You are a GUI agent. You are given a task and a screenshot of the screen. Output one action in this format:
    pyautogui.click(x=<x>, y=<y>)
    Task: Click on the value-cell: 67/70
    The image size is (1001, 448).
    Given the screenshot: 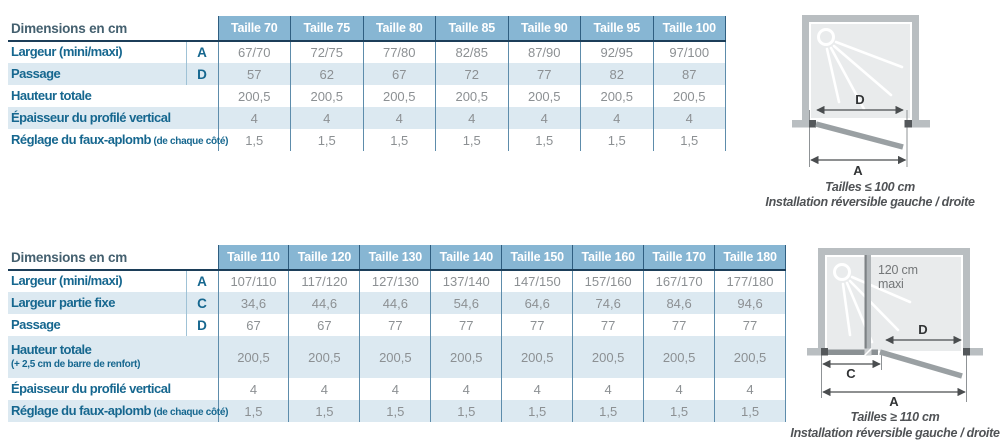 What is the action you would take?
    pyautogui.click(x=254, y=52)
    